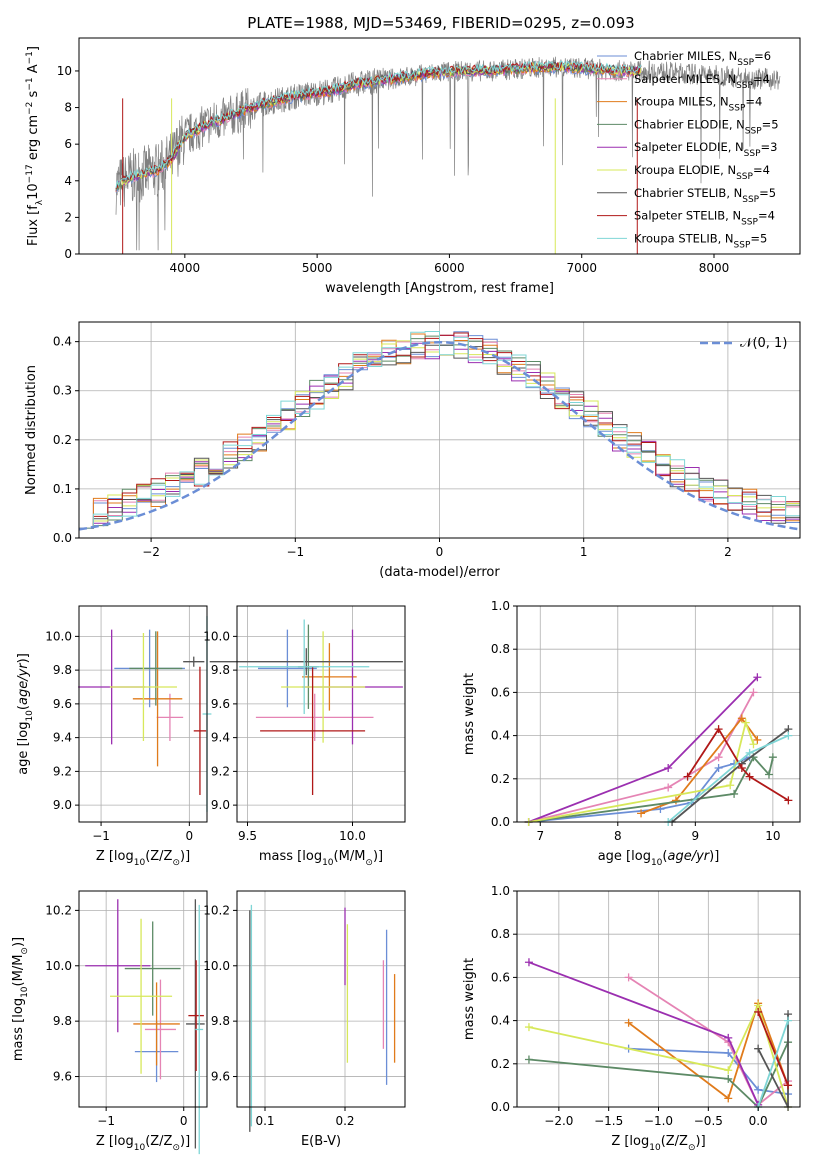  Describe the element at coordinates (62, 391) in the screenshot. I see `y-tick-label: 0.3` at that location.